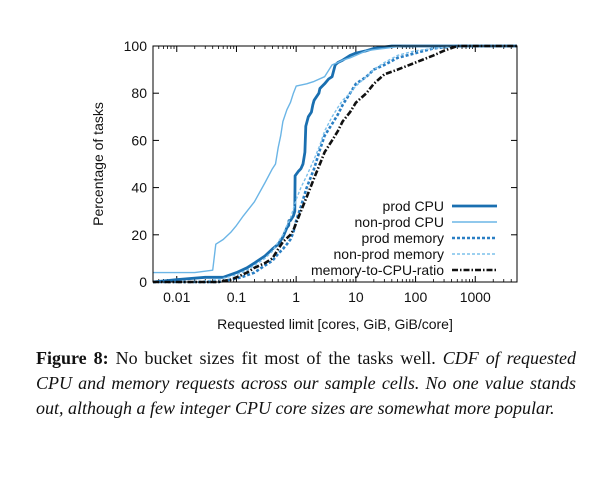  What do you see at coordinates (72, 358) in the screenshot?
I see `caption-label: Figure 8:` at bounding box center [72, 358].